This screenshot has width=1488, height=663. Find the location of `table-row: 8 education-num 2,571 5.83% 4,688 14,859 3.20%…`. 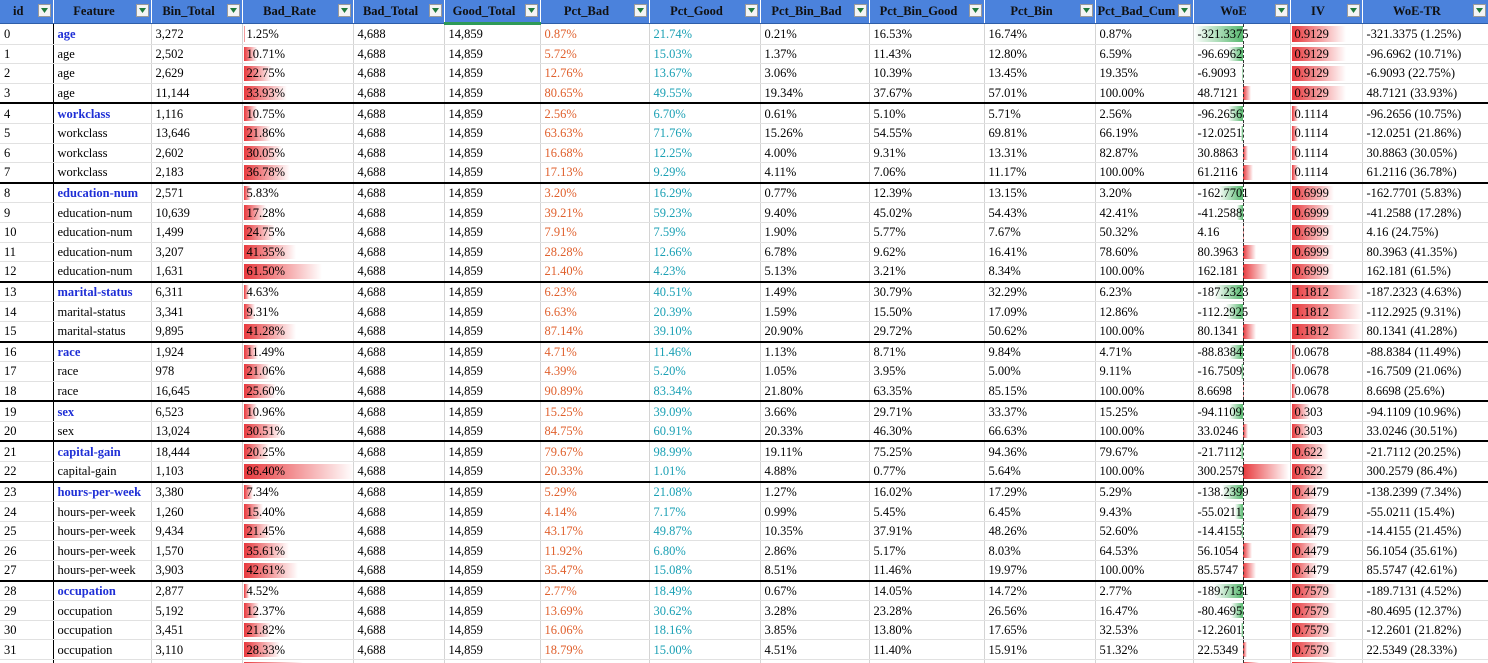

table-row: 8 education-num 2,571 5.83% 4,688 14,859 3.20%… is located at coordinates (744, 192).